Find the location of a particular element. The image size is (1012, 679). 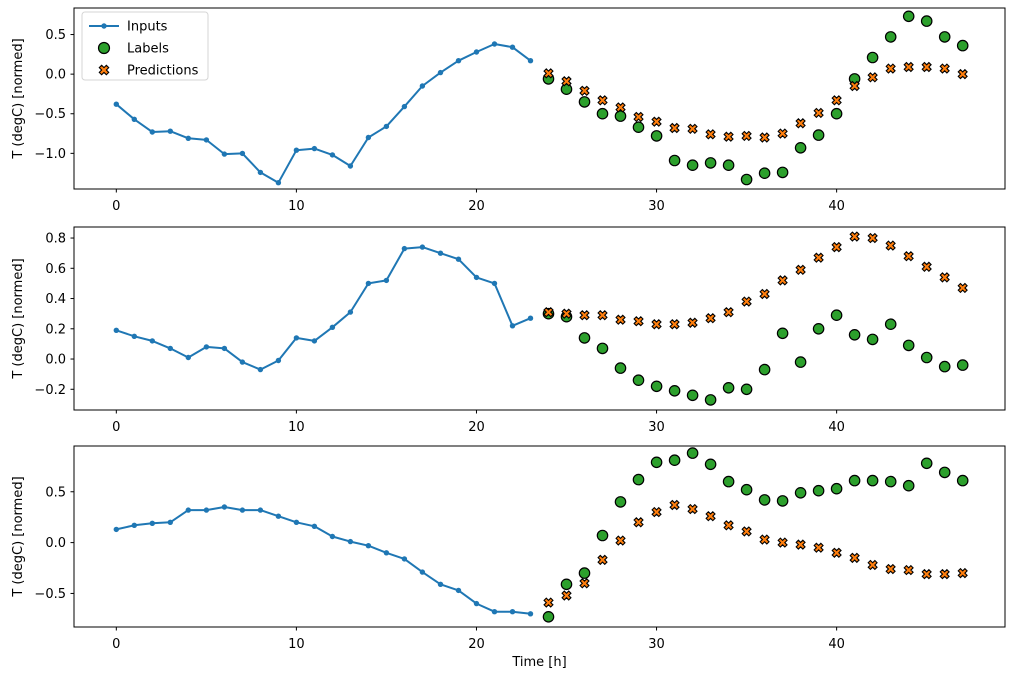

inputs-line is located at coordinates (323, 308).